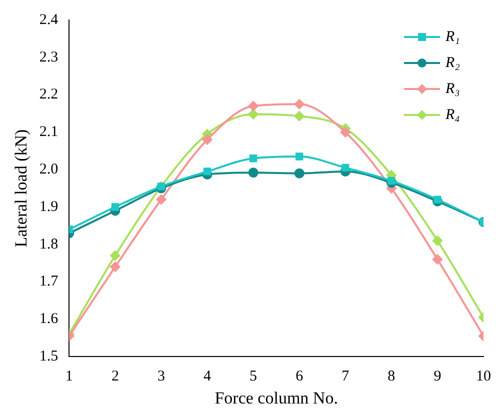  Describe the element at coordinates (392, 376) in the screenshot. I see `x-tick-label: 8` at that location.